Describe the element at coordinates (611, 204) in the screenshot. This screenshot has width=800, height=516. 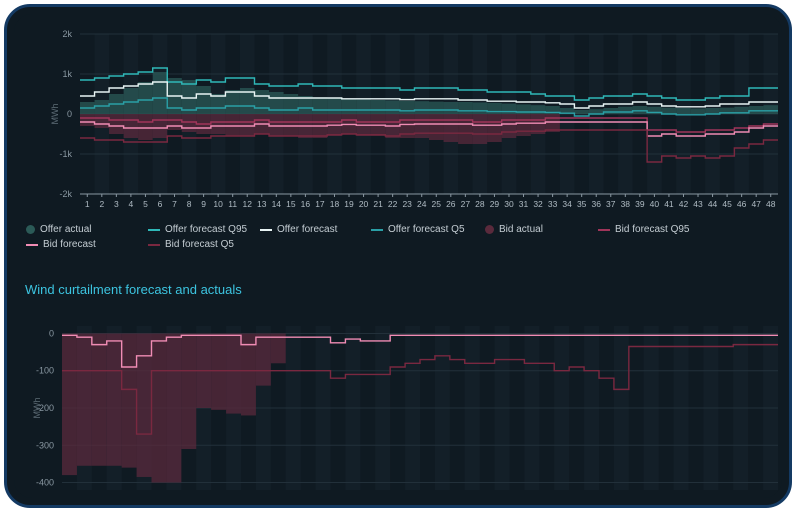
I see `x-tick-label: 37` at that location.